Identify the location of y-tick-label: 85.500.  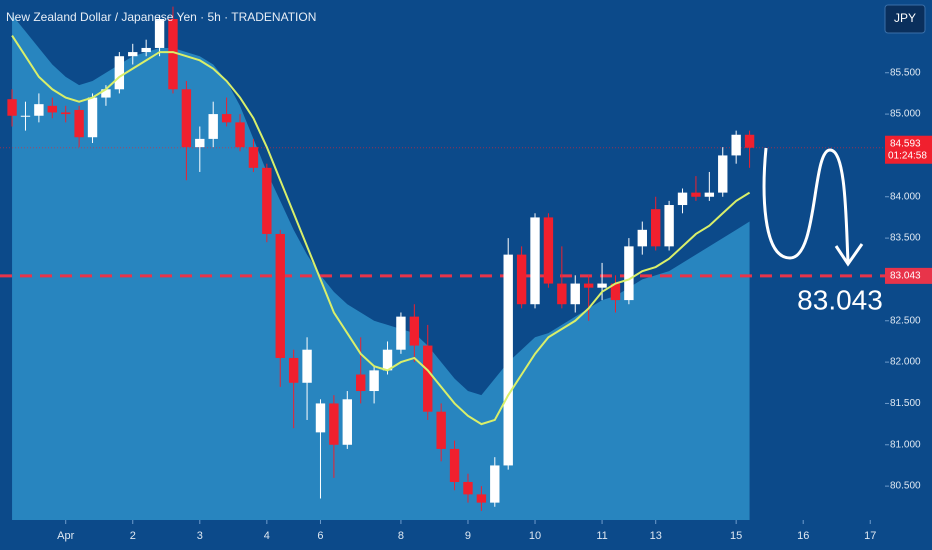
(905, 72).